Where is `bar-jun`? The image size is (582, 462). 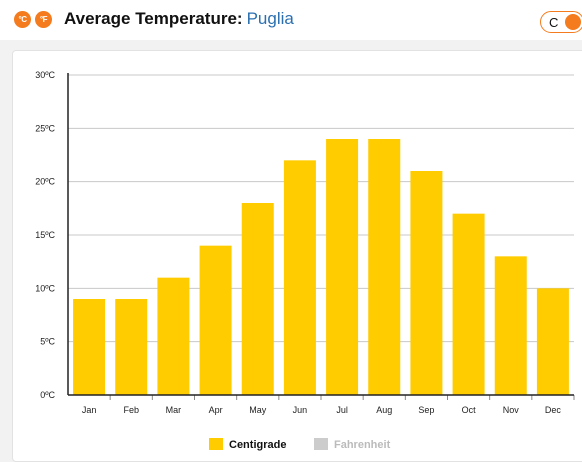
bar-jun is located at coordinates (299, 277).